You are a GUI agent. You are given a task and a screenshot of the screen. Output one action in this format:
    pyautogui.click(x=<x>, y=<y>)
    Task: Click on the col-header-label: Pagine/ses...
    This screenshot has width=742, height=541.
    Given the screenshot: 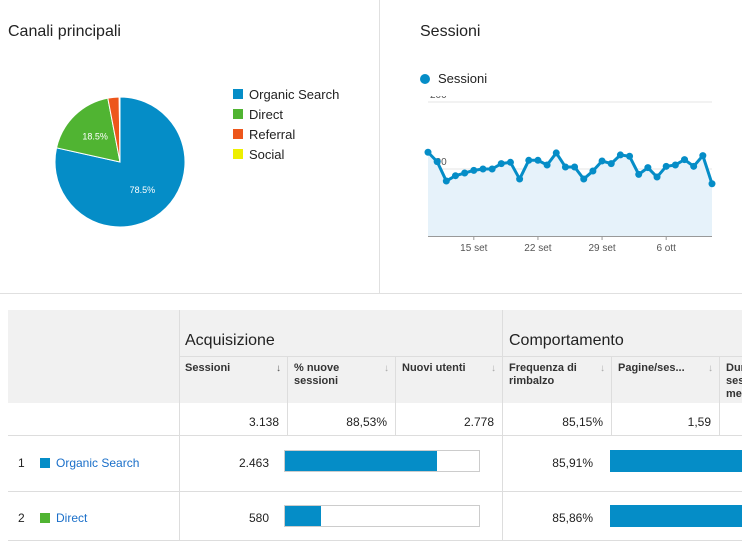 What is the action you would take?
    pyautogui.click(x=651, y=368)
    